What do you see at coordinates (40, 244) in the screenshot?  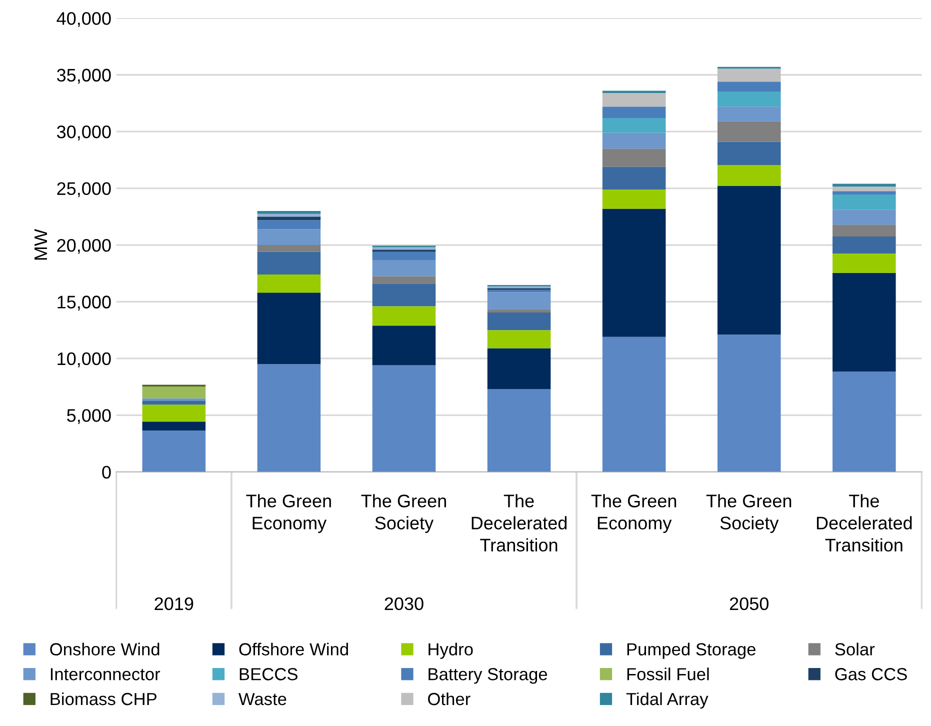 I see `y-axis-title: MW` at bounding box center [40, 244].